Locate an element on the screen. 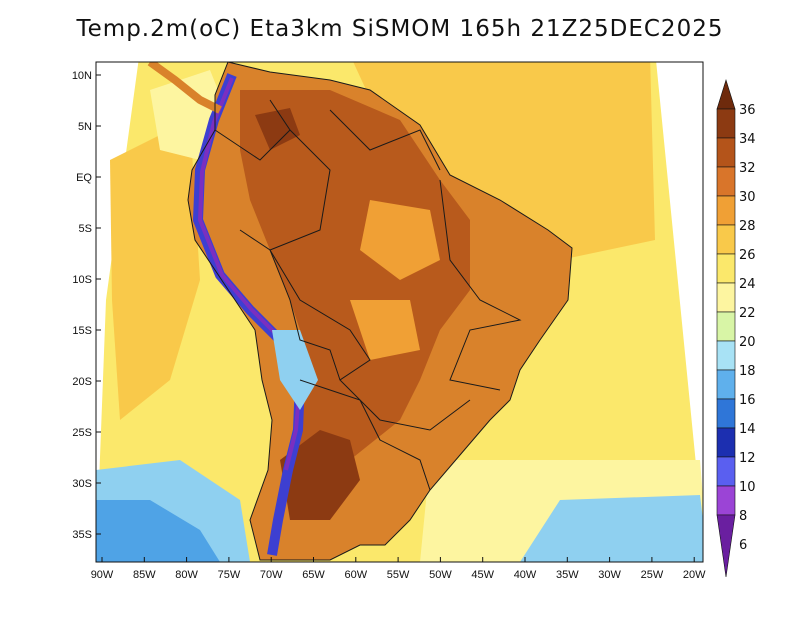 Image resolution: width=800 pixels, height=618 pixels. lon-tick-label: 60W is located at coordinates (355, 575).